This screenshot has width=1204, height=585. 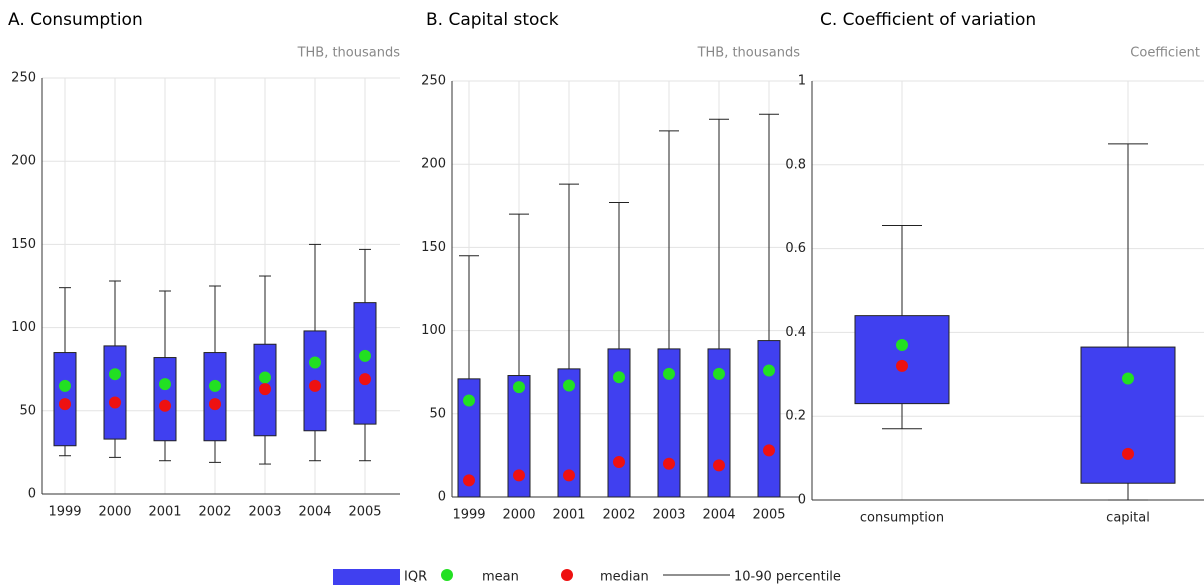 I want to click on y-tick-label: 0.2, so click(x=795, y=416).